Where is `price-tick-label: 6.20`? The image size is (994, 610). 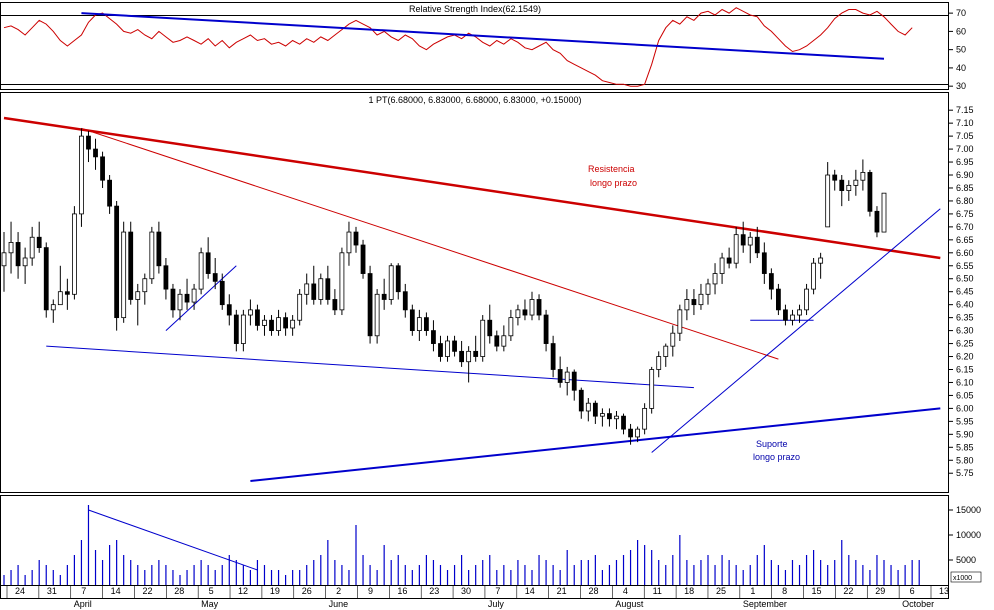 price-tick-label: 6.20 is located at coordinates (965, 357).